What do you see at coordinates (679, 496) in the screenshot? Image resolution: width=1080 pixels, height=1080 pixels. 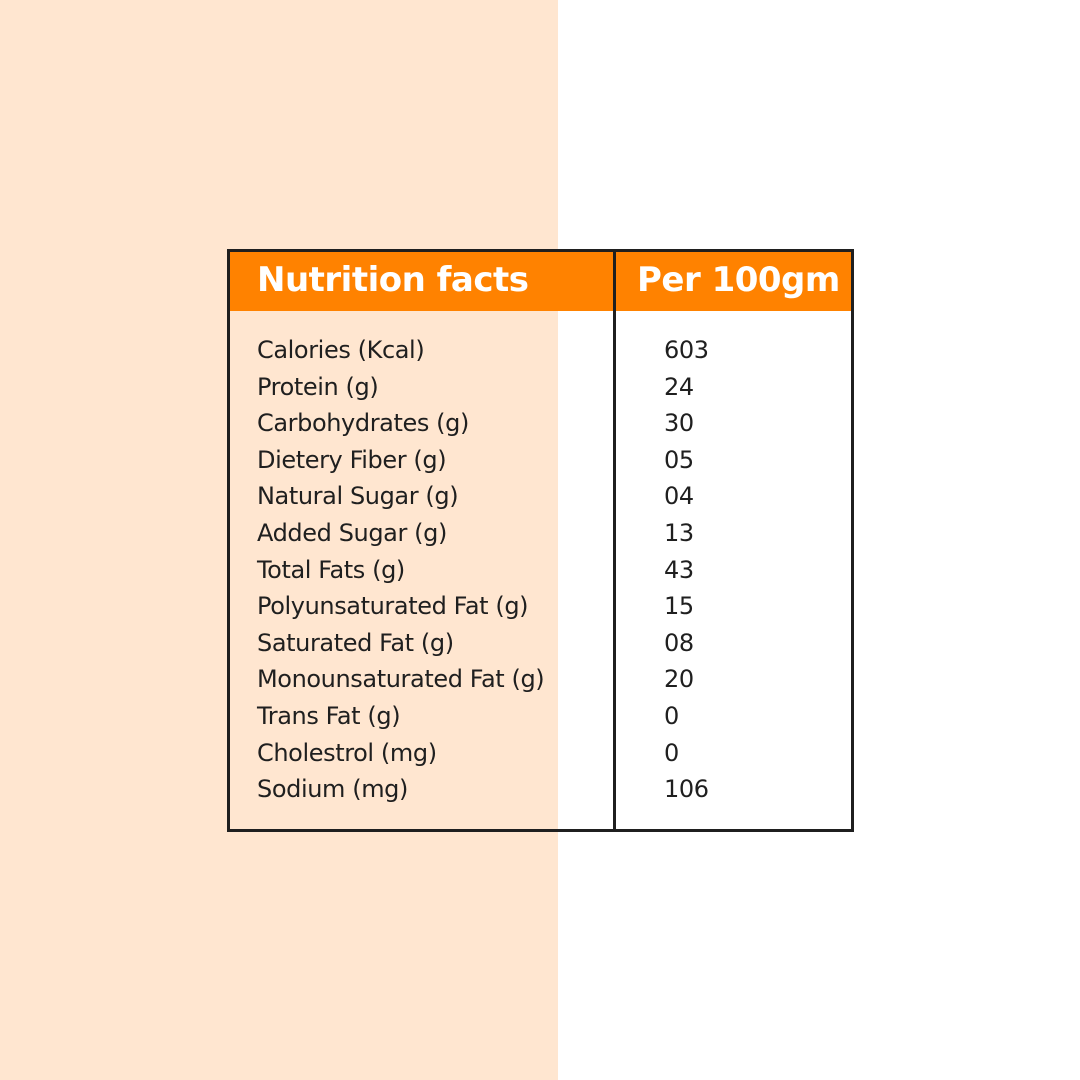 I see `nutrient-value: 04` at bounding box center [679, 496].